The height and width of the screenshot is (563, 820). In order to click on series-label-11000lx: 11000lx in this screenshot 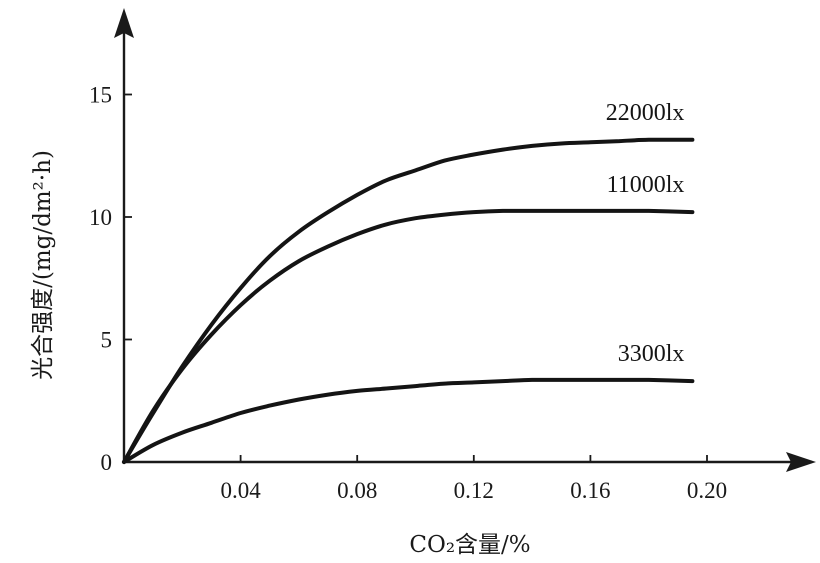, I will do `click(646, 185)`.